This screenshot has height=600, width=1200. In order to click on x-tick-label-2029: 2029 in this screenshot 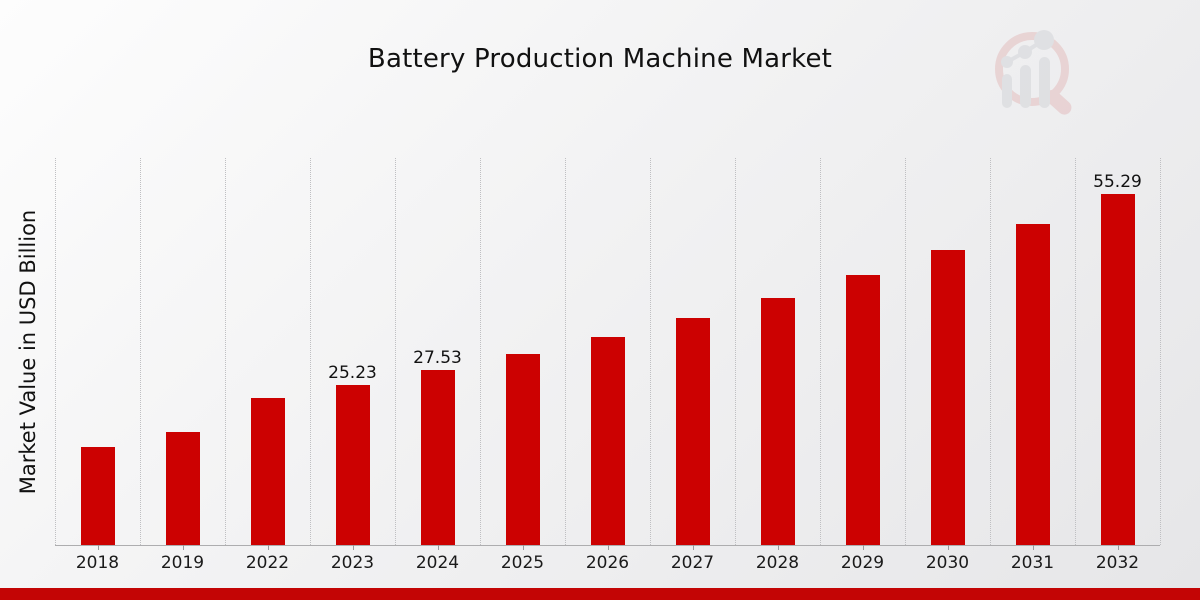, I will do `click(862, 563)`.